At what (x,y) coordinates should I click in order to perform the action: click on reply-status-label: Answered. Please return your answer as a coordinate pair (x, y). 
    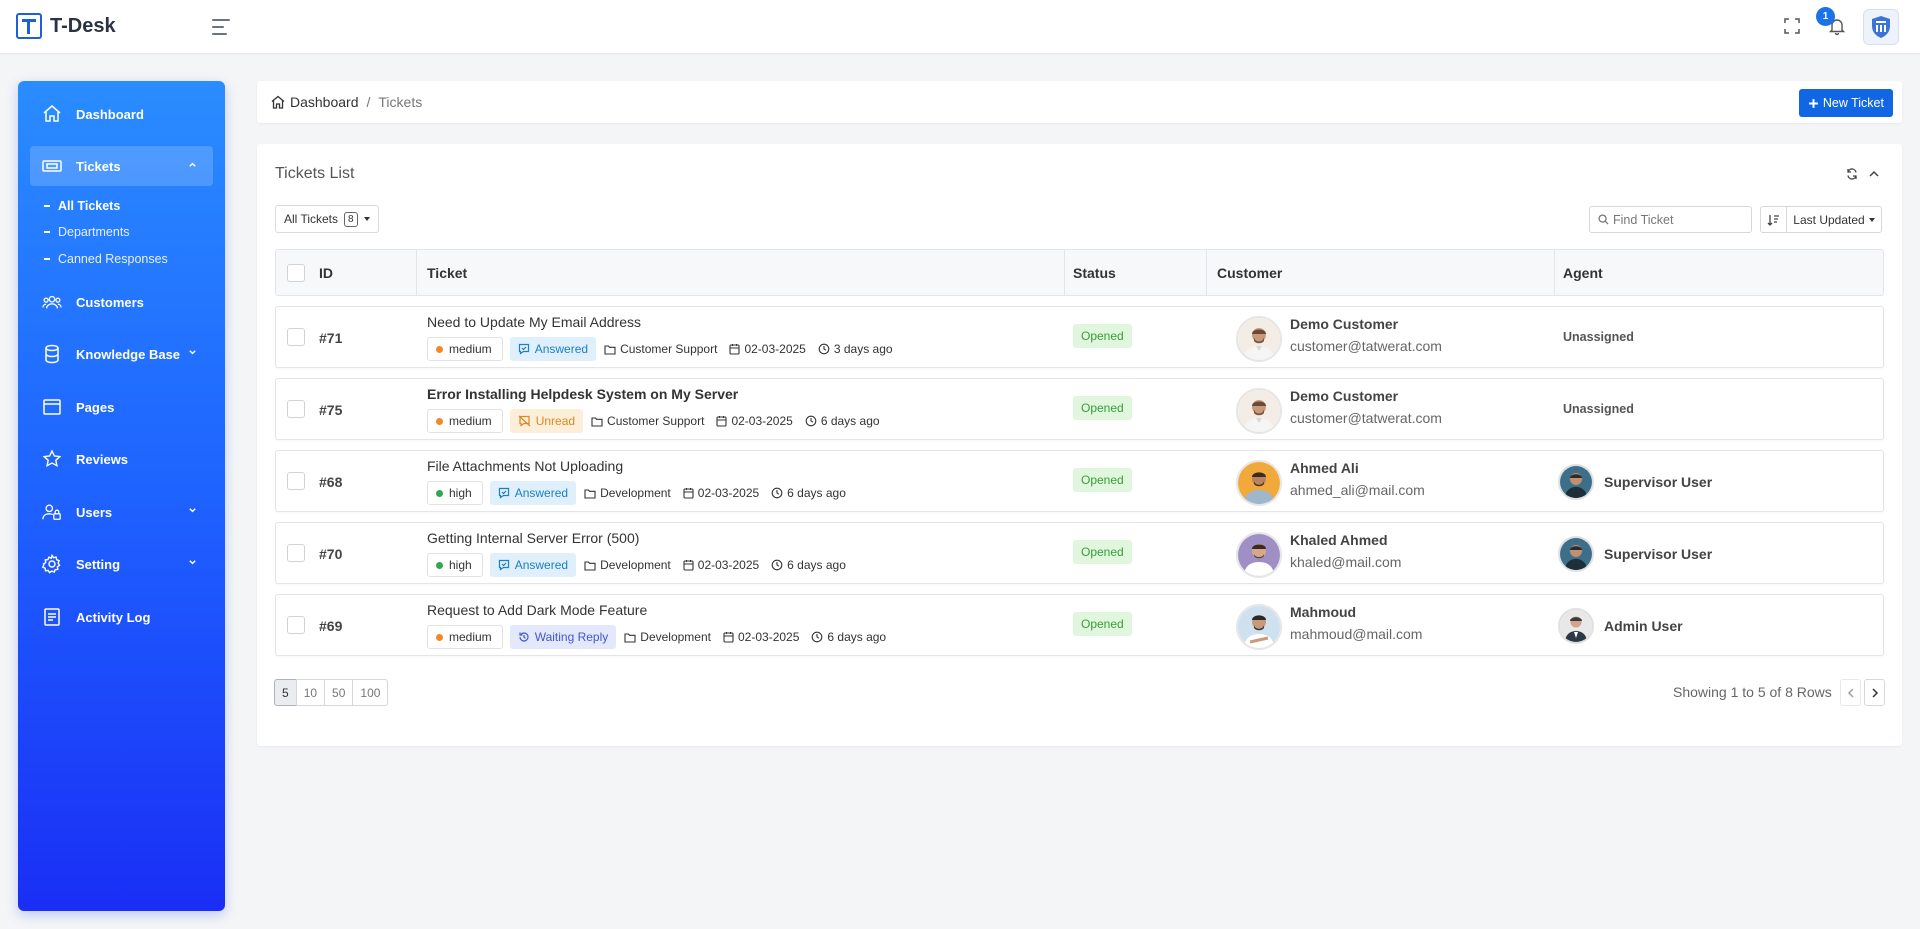
    Looking at the image, I should click on (541, 493).